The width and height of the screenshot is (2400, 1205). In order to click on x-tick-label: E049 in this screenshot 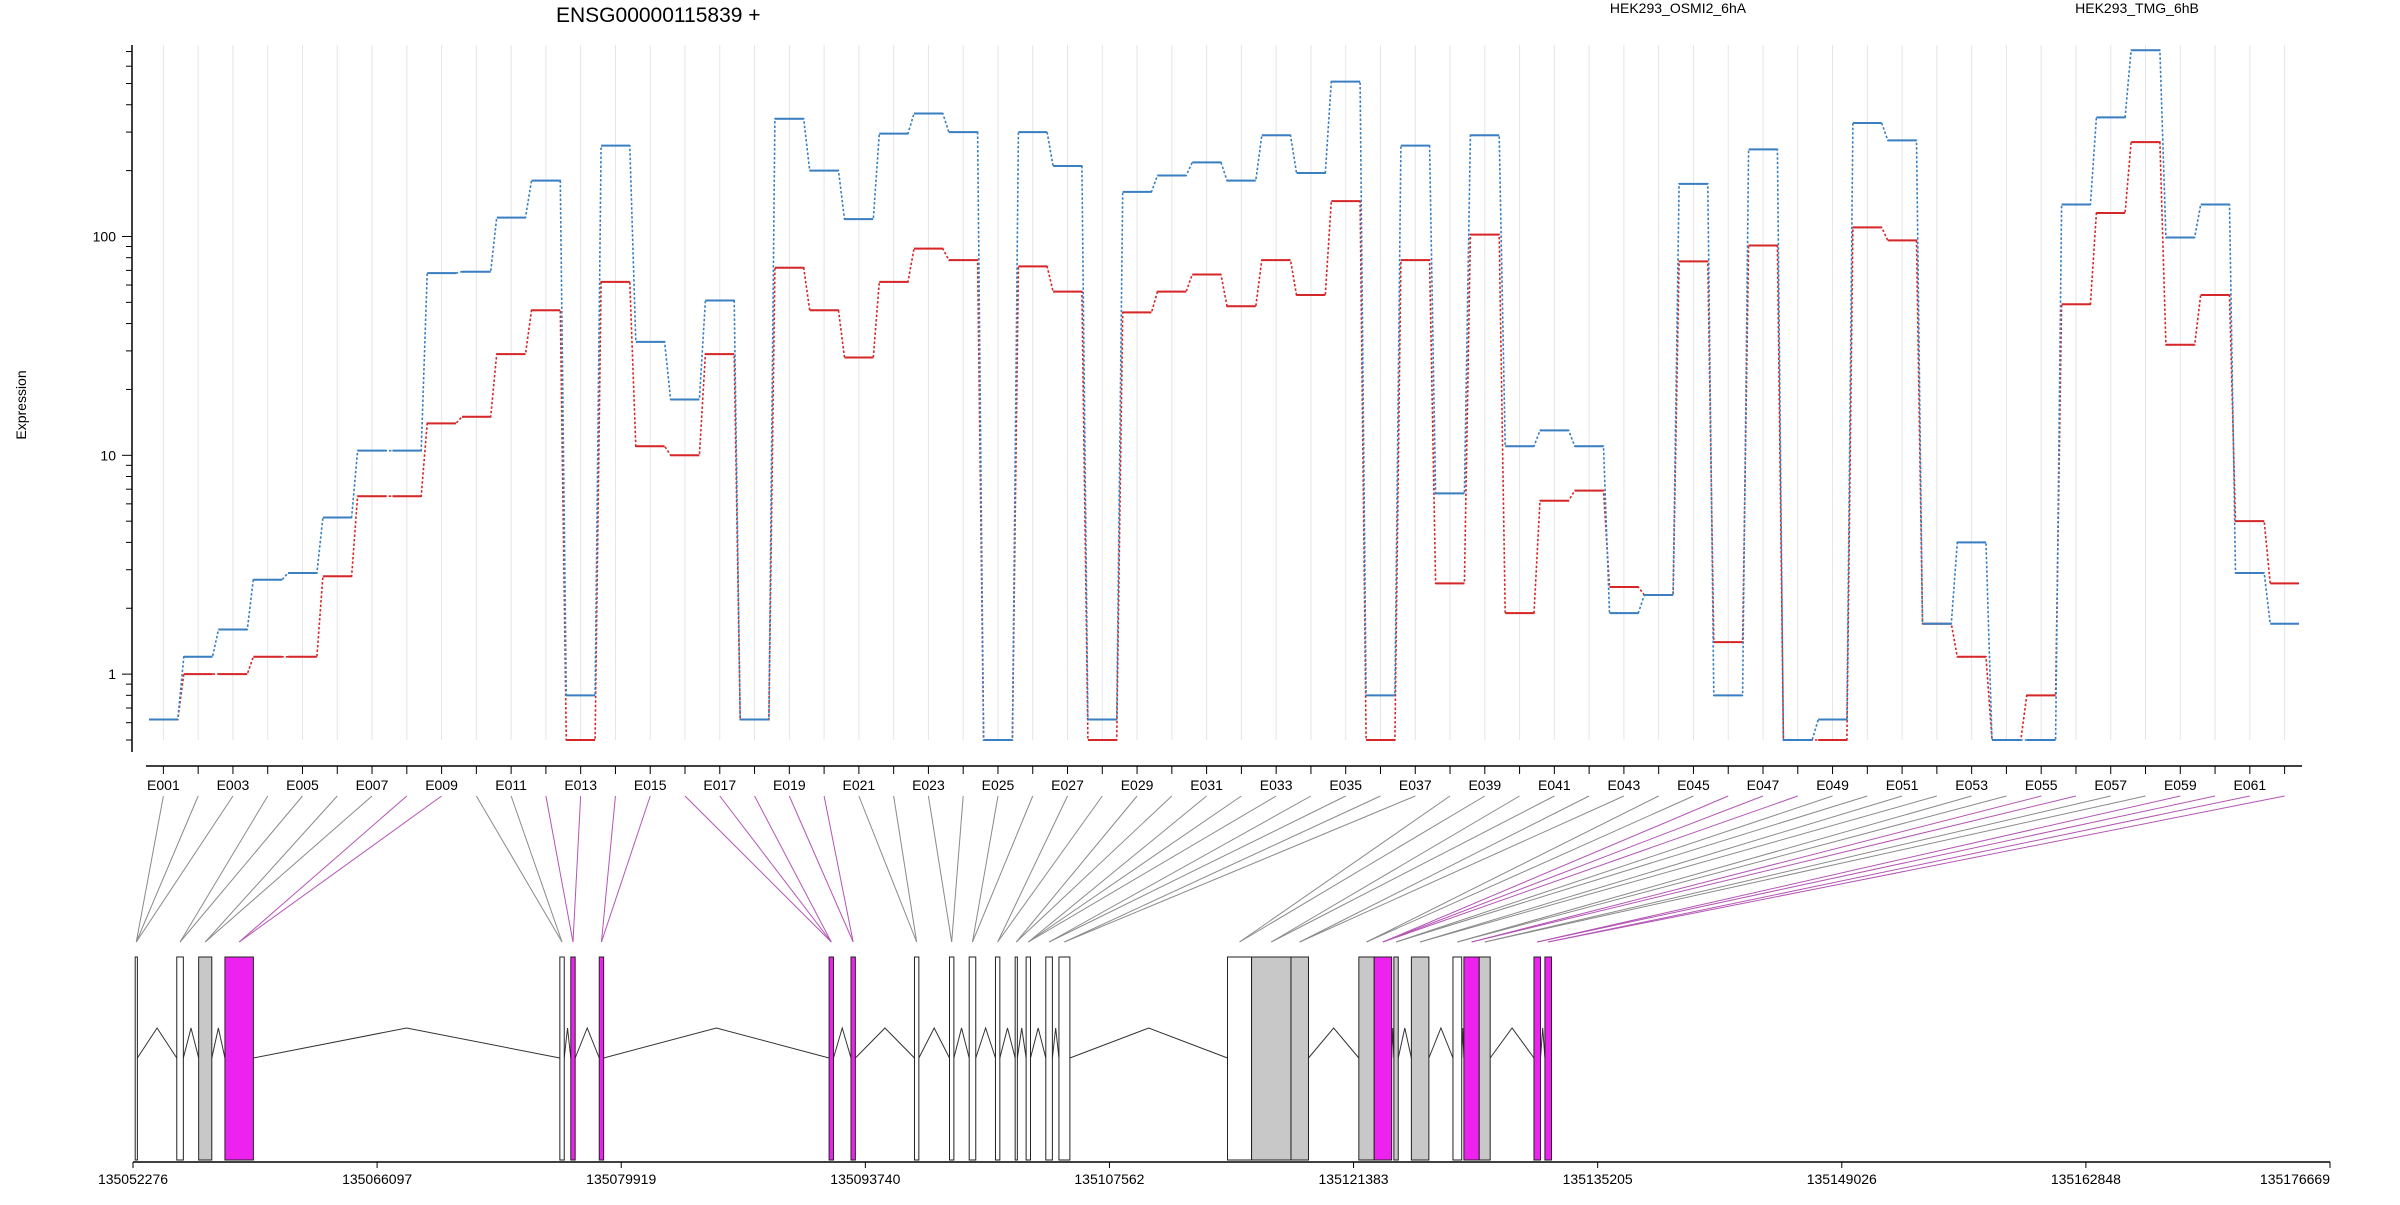, I will do `click(1832, 785)`.